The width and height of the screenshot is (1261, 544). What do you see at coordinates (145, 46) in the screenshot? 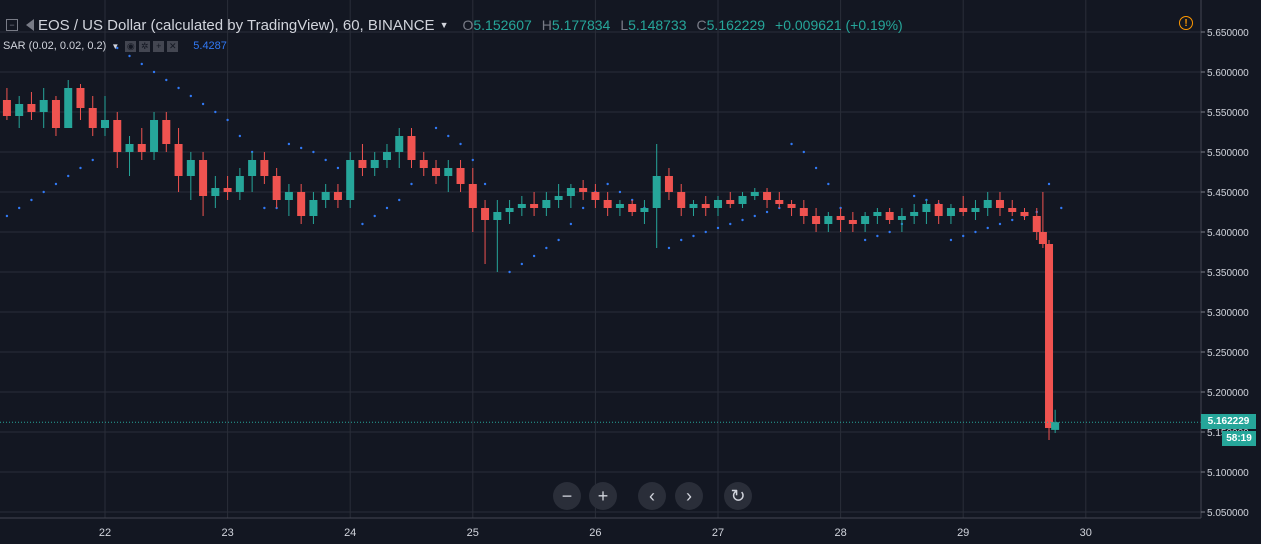
I see `gear-icon: ✲` at bounding box center [145, 46].